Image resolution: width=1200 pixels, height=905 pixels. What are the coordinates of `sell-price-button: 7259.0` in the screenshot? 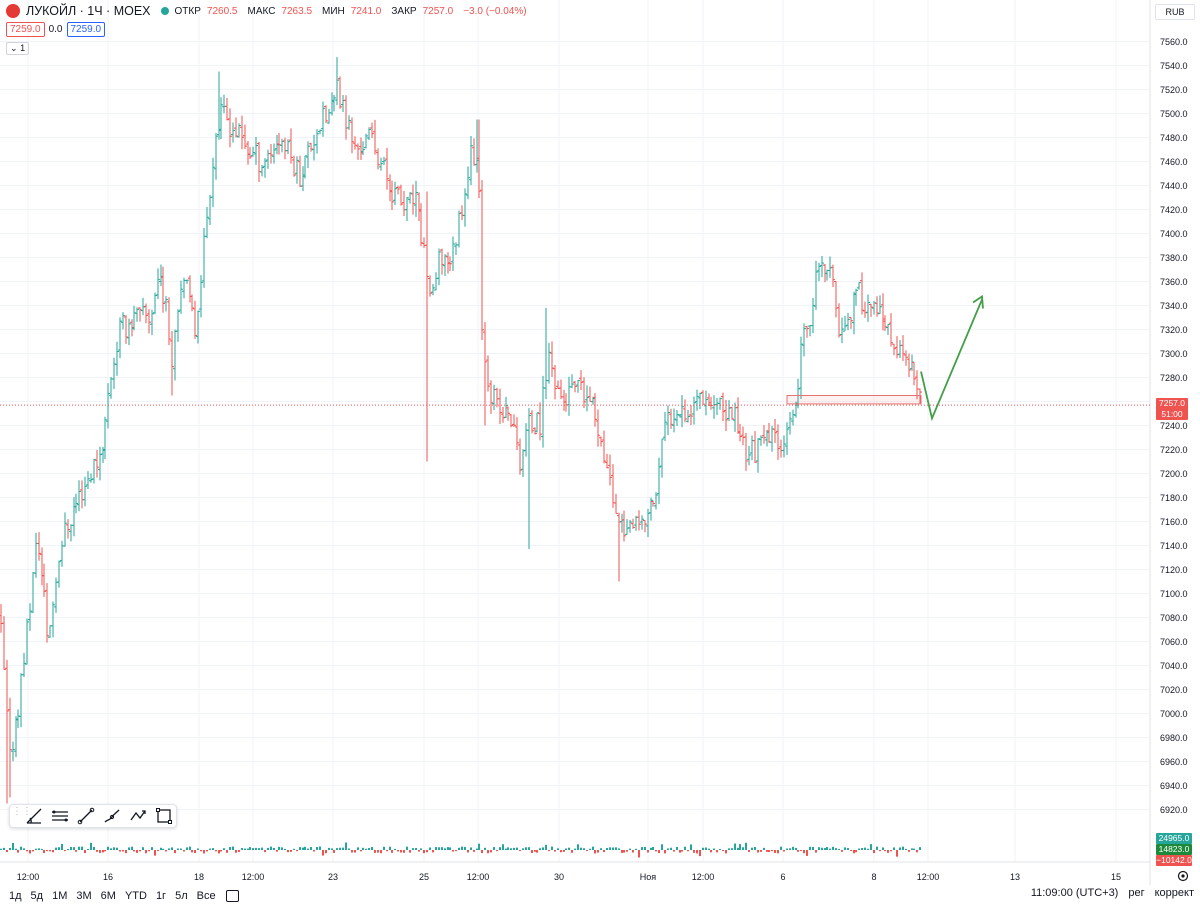 It's located at (25, 29).